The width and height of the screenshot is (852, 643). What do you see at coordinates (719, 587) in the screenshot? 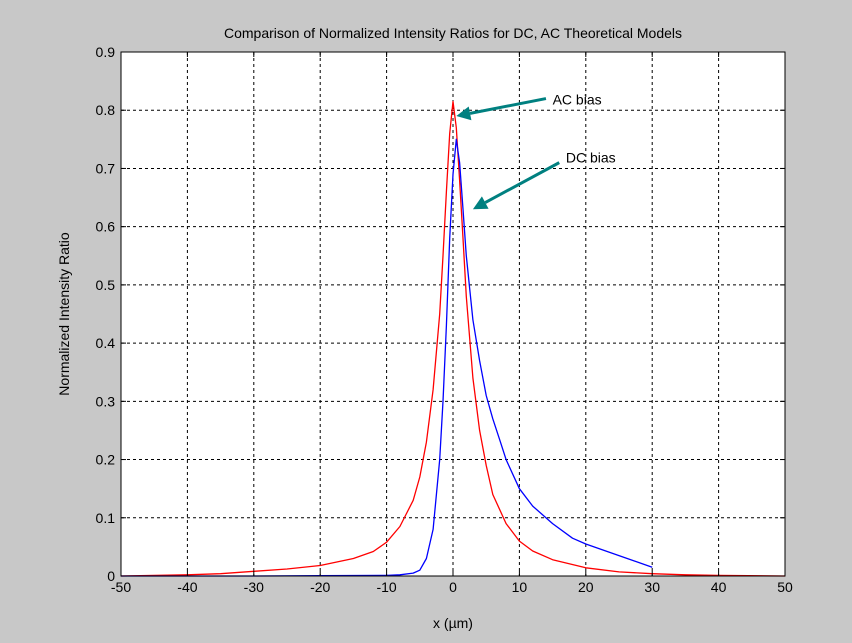
I see `x-tick-label: 40` at bounding box center [719, 587].